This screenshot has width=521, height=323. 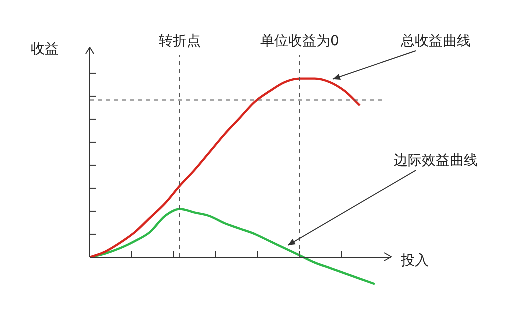 What do you see at coordinates (436, 161) in the screenshot?
I see `text: 边际效益曲线` at bounding box center [436, 161].